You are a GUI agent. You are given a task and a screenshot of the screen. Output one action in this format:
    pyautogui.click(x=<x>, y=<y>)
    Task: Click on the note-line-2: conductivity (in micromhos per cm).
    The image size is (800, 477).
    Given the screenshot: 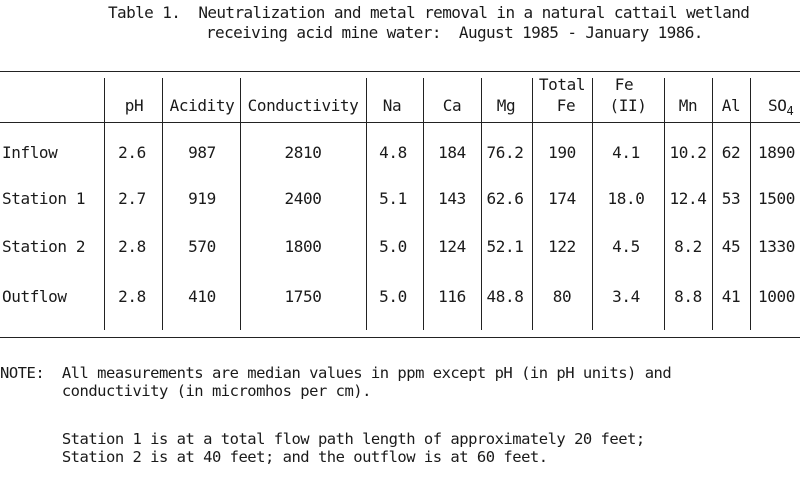 What is the action you would take?
    pyautogui.click(x=186, y=391)
    